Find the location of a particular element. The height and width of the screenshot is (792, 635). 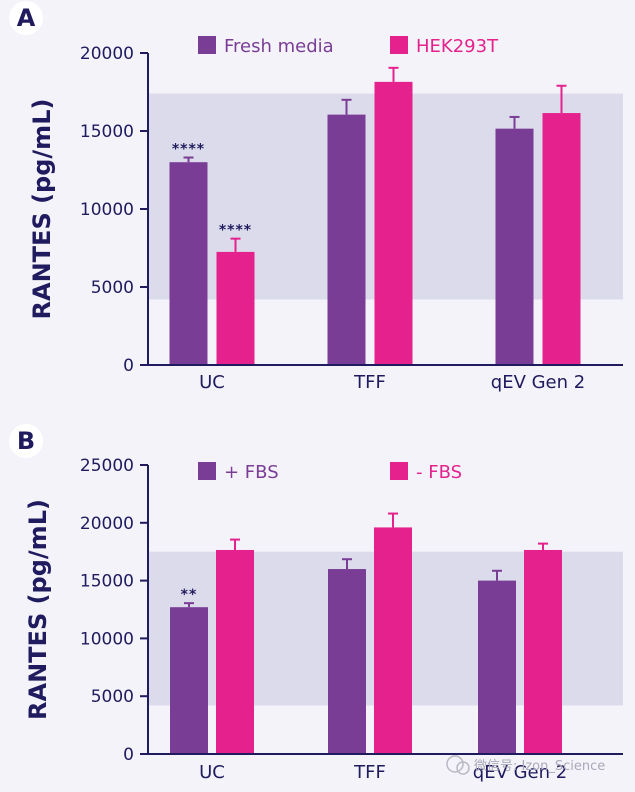

bar-fresh-media-uc is located at coordinates (188, 263).